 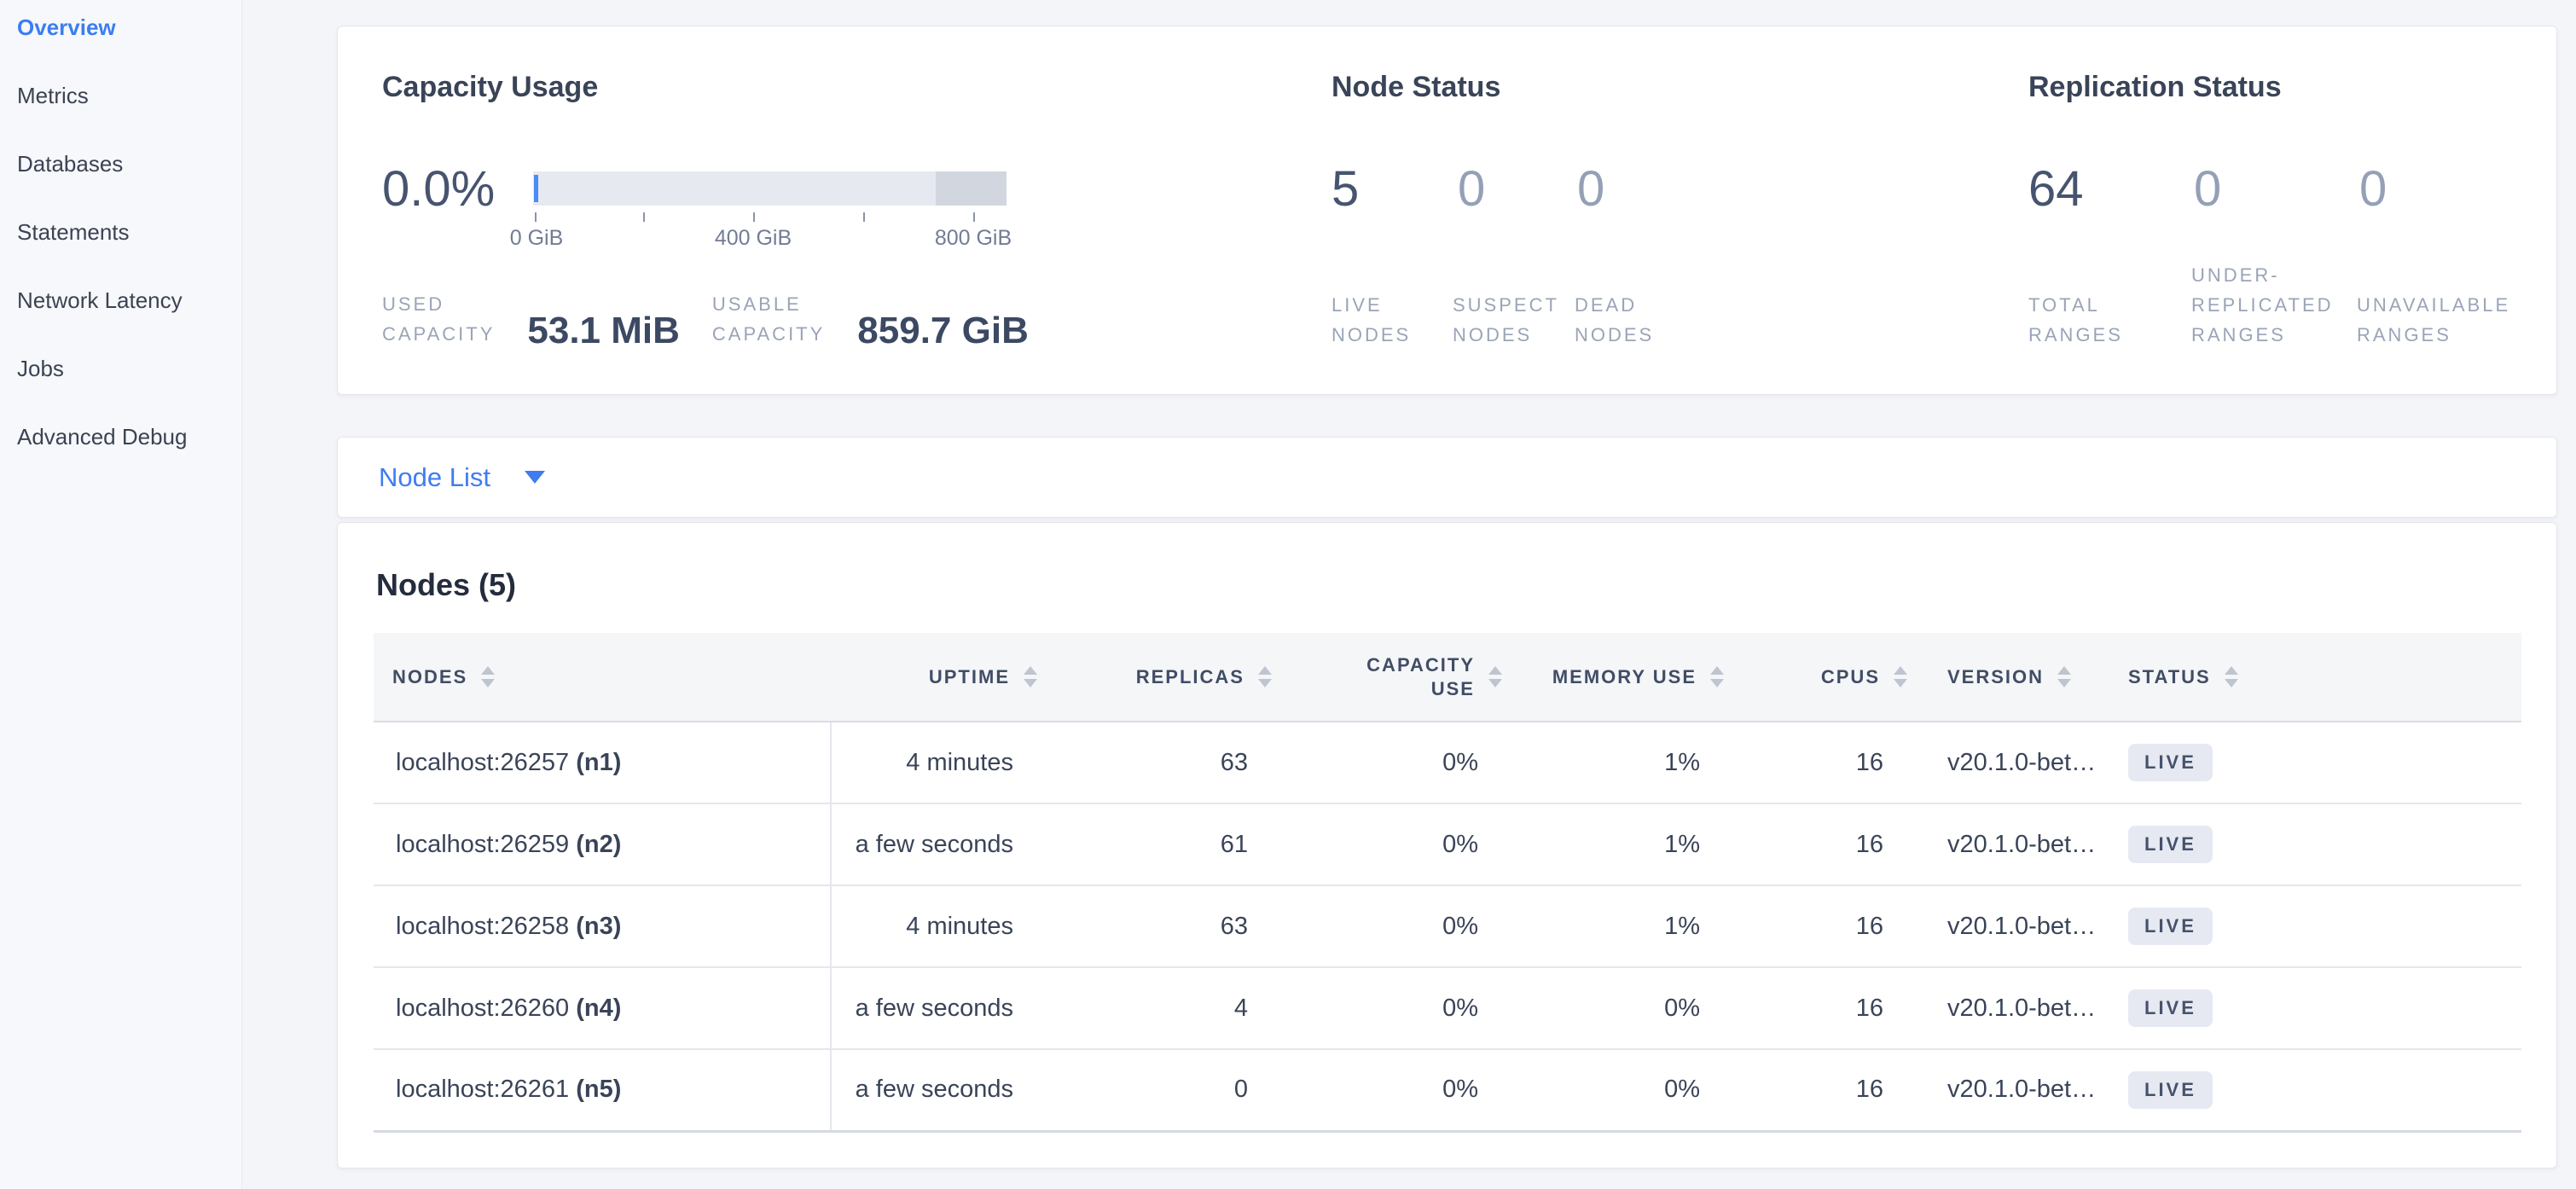 I want to click on node-address-link: localhost:26258, so click(x=483, y=926).